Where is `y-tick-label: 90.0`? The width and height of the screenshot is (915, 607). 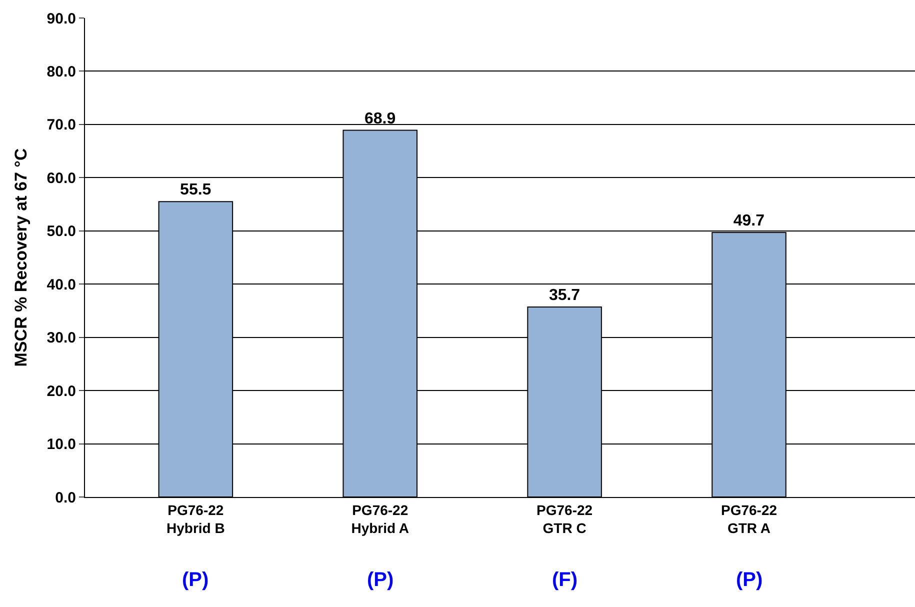 y-tick-label: 90.0 is located at coordinates (61, 19).